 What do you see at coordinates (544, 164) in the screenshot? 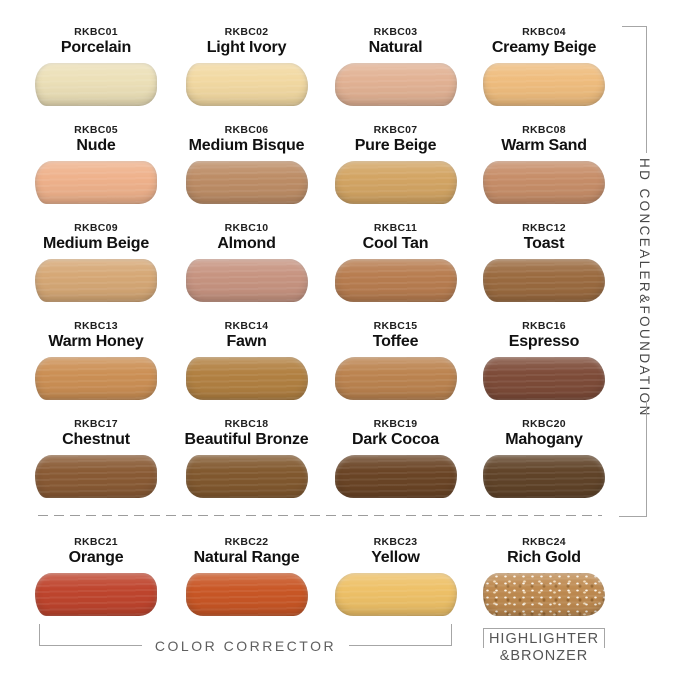
I see `shade-cell: RKBC08 Warm Sand` at bounding box center [544, 164].